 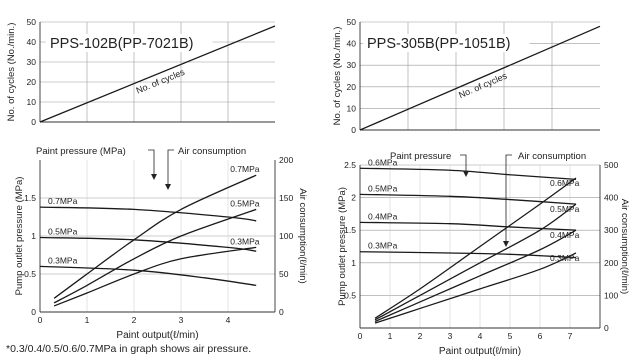 I want to click on y2-tick-label: 150, so click(x=286, y=198).